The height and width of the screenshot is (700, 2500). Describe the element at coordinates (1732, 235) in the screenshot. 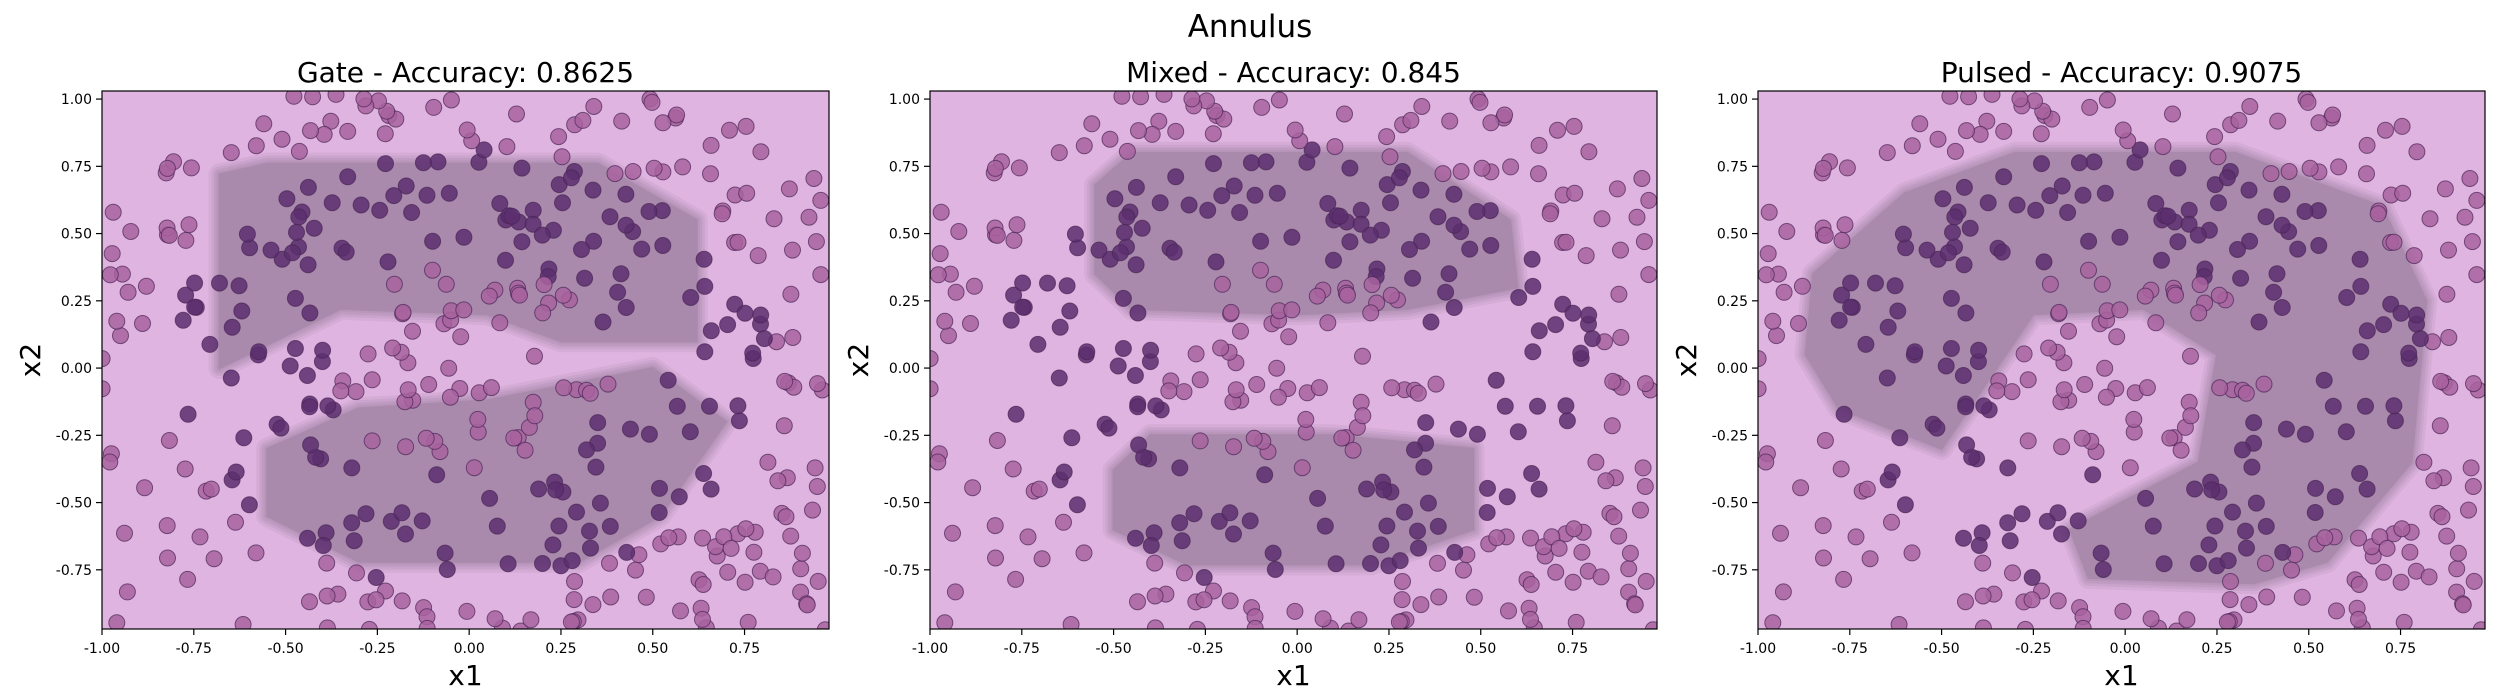

I see `y-tick-label: 0.50` at that location.